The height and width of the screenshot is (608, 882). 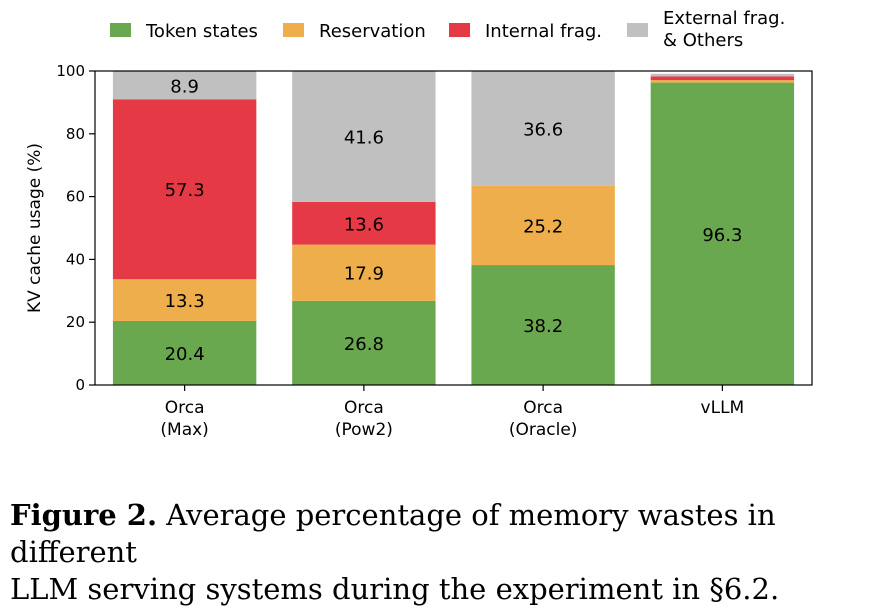 What do you see at coordinates (35, 228) in the screenshot?
I see `y-axis-label: KV cache usage (%)` at bounding box center [35, 228].